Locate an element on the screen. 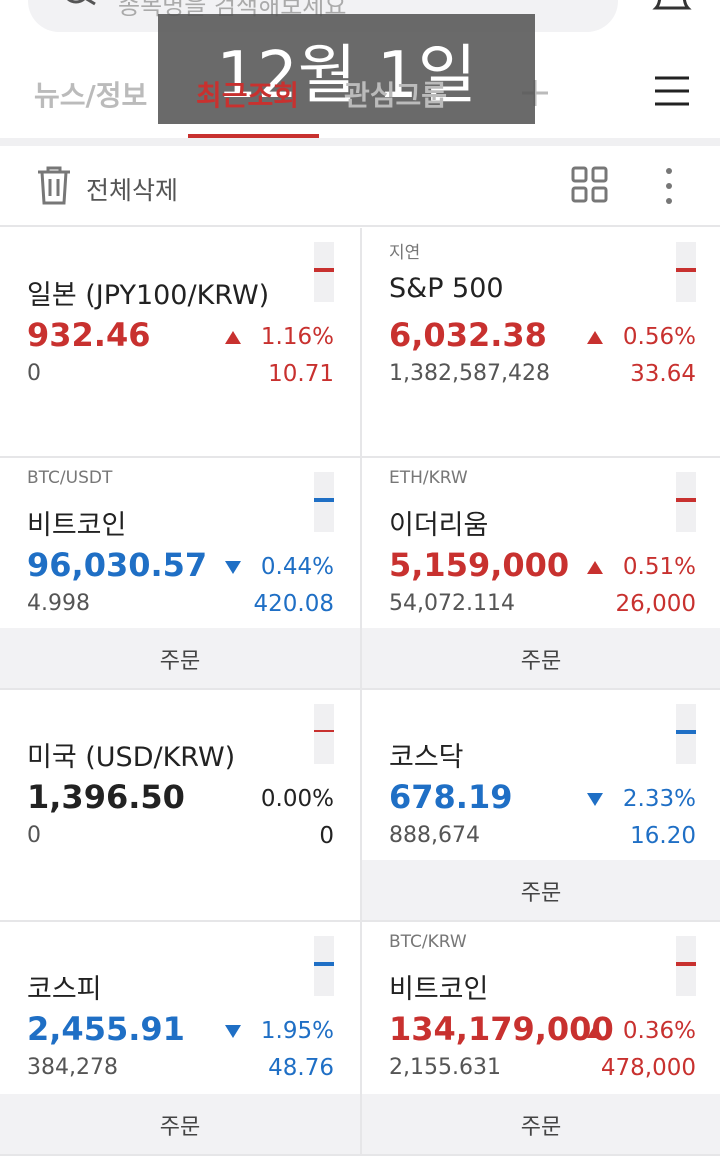 This screenshot has height=1156, width=720. menu-icon is located at coordinates (672, 91).